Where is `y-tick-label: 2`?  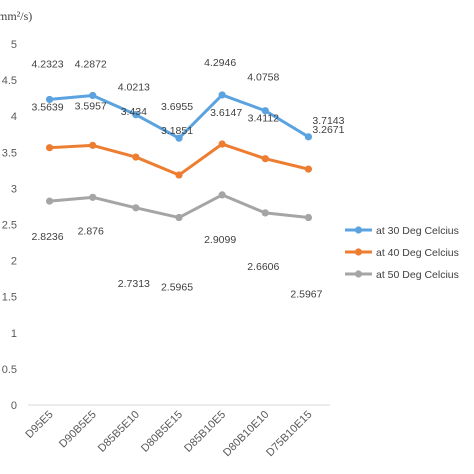 y-tick-label: 2 is located at coordinates (14, 262).